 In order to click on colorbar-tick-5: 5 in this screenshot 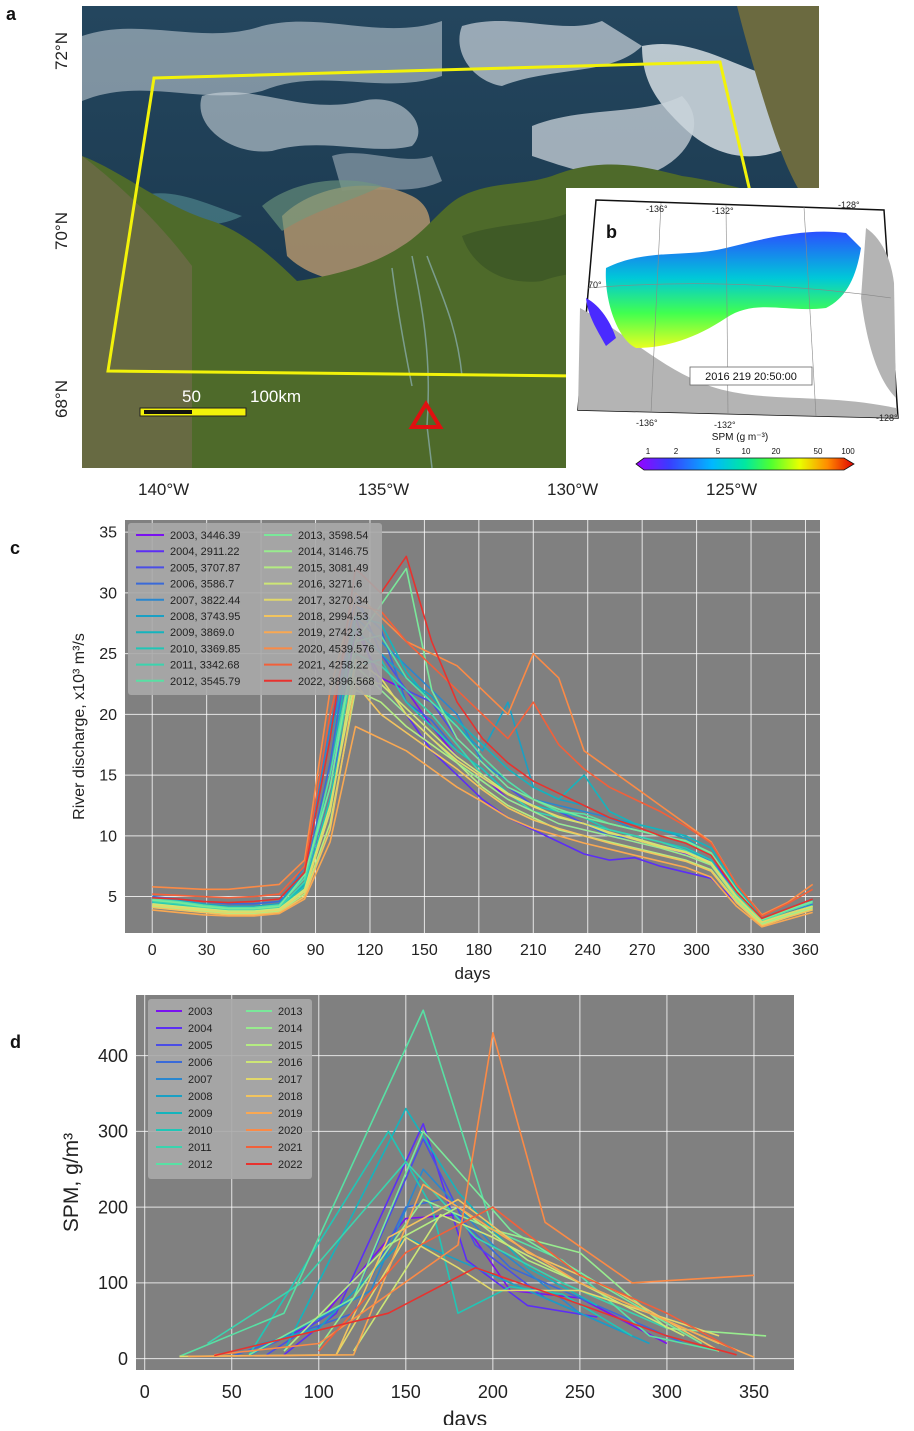, I will do `click(718, 451)`.